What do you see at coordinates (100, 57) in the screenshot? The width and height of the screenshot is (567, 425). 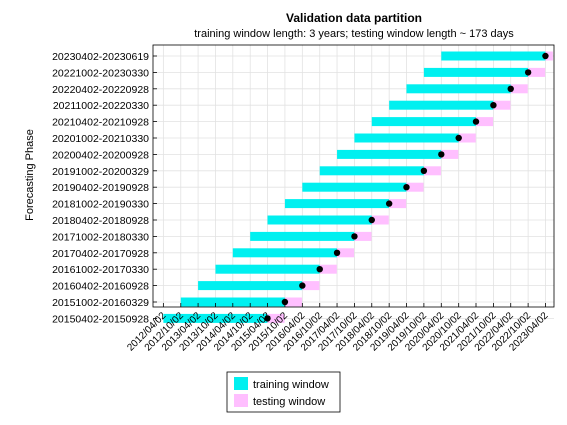 I see `y-tick-label: 20230402-20230619` at bounding box center [100, 57].